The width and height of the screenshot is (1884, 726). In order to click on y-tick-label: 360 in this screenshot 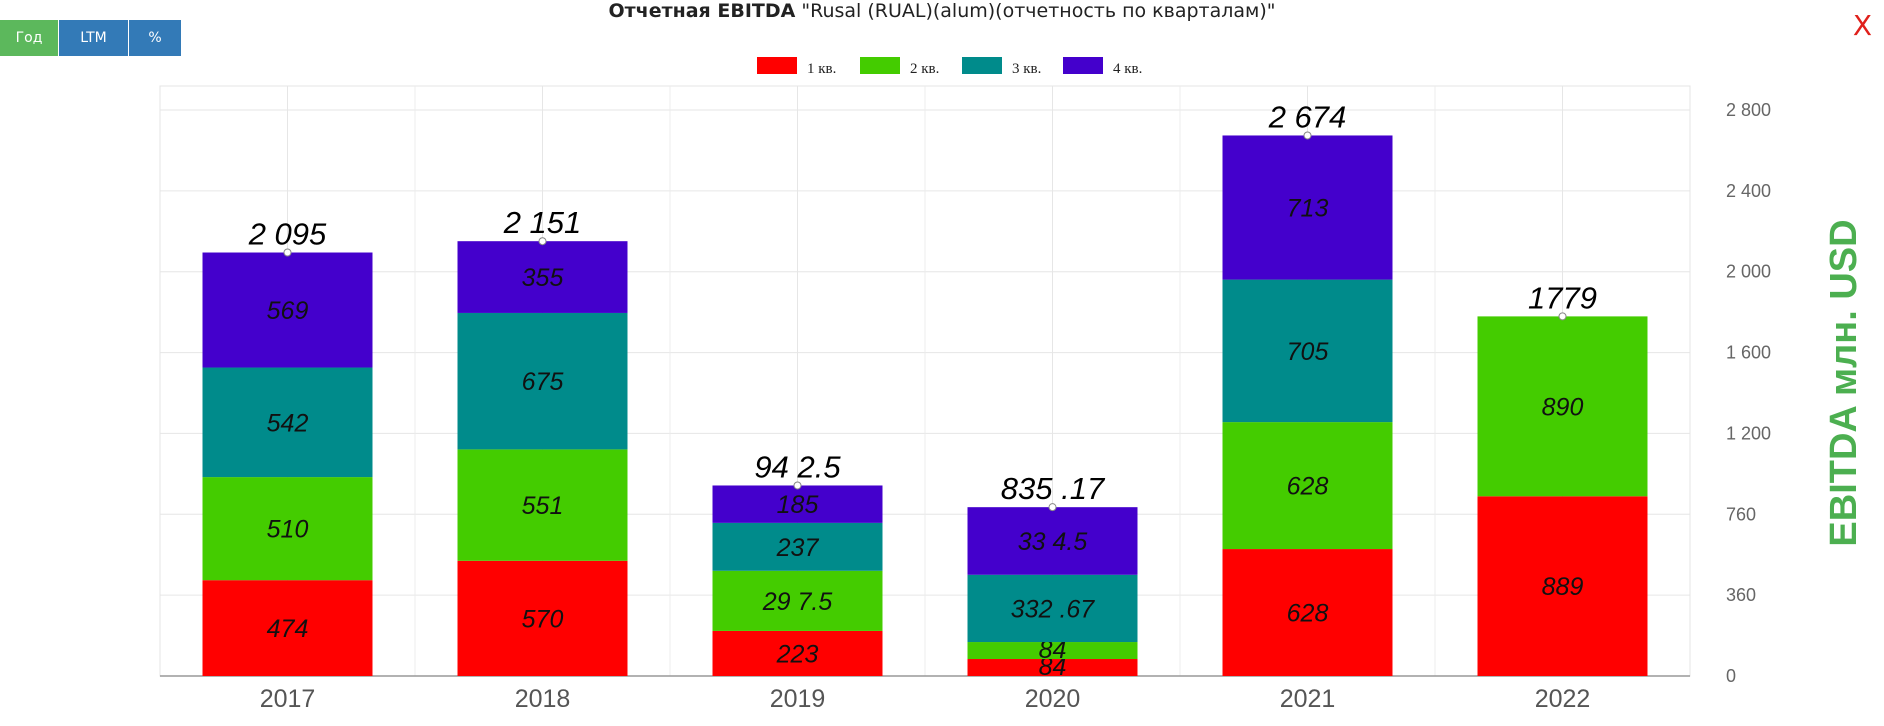, I will do `click(1741, 595)`.